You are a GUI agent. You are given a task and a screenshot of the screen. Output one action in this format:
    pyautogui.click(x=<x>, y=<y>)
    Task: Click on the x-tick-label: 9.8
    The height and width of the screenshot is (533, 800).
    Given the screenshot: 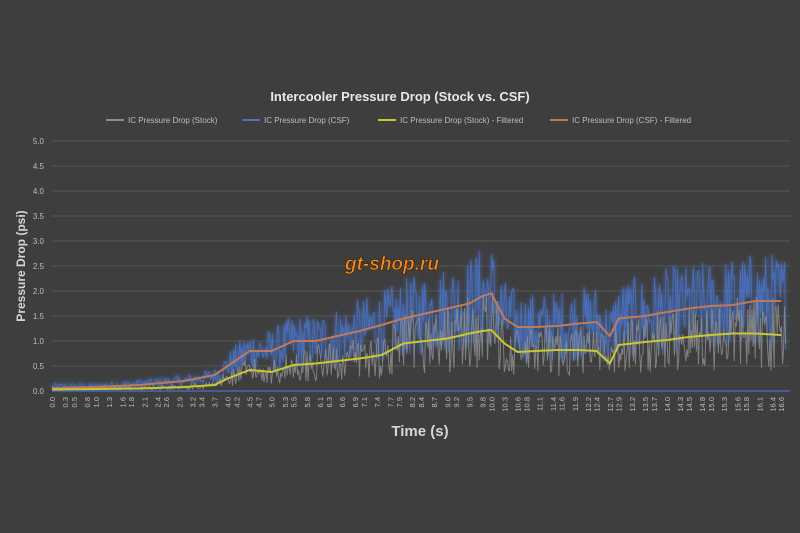 What is the action you would take?
    pyautogui.click(x=483, y=402)
    